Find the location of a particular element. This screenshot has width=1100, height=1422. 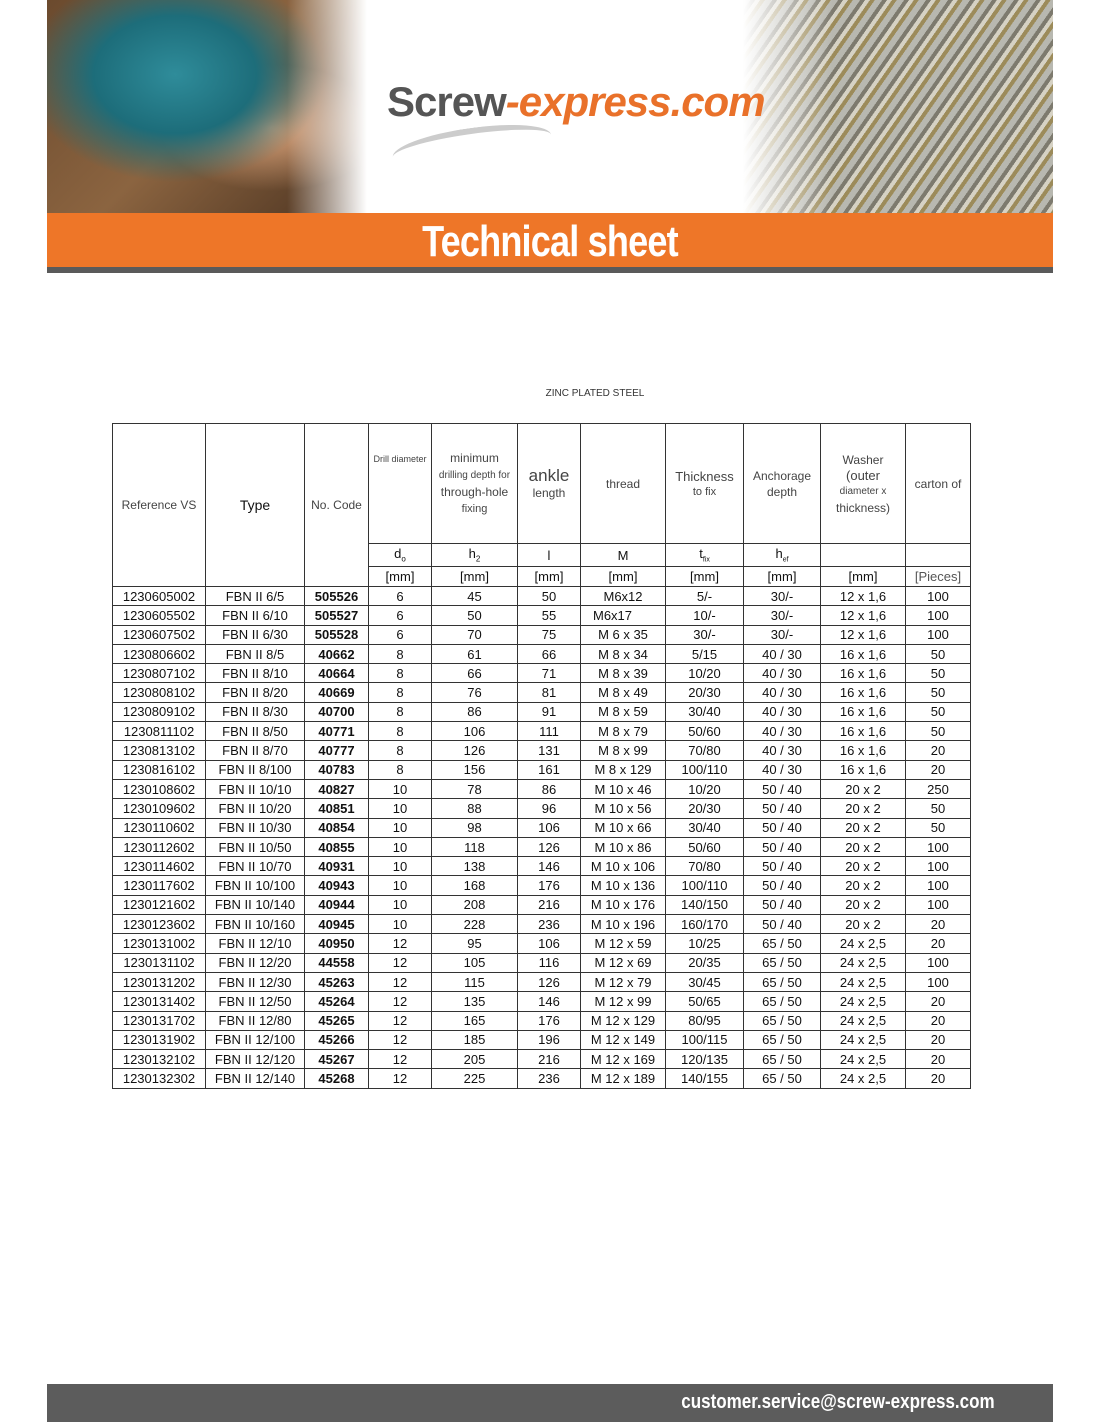

cell-thread: M 12 x 189 is located at coordinates (623, 1078).